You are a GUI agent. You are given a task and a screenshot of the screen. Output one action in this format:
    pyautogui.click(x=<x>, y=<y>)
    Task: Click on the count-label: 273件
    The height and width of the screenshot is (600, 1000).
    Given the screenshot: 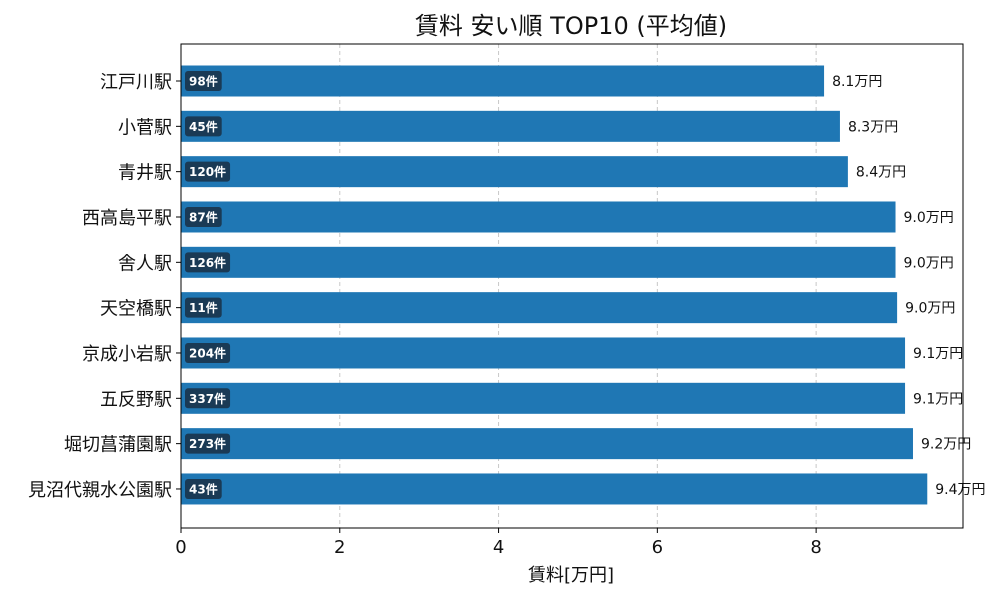 What is the action you would take?
    pyautogui.click(x=207, y=443)
    